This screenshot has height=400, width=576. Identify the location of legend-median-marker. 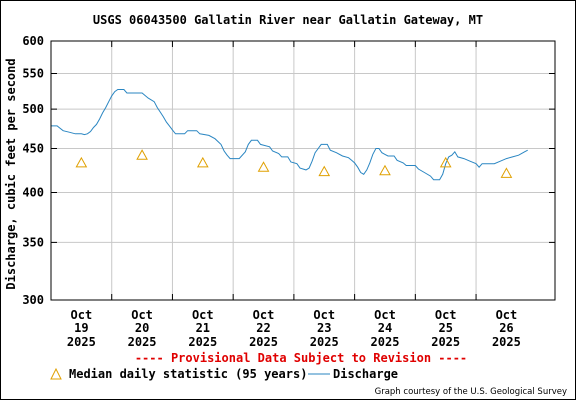
(56, 373).